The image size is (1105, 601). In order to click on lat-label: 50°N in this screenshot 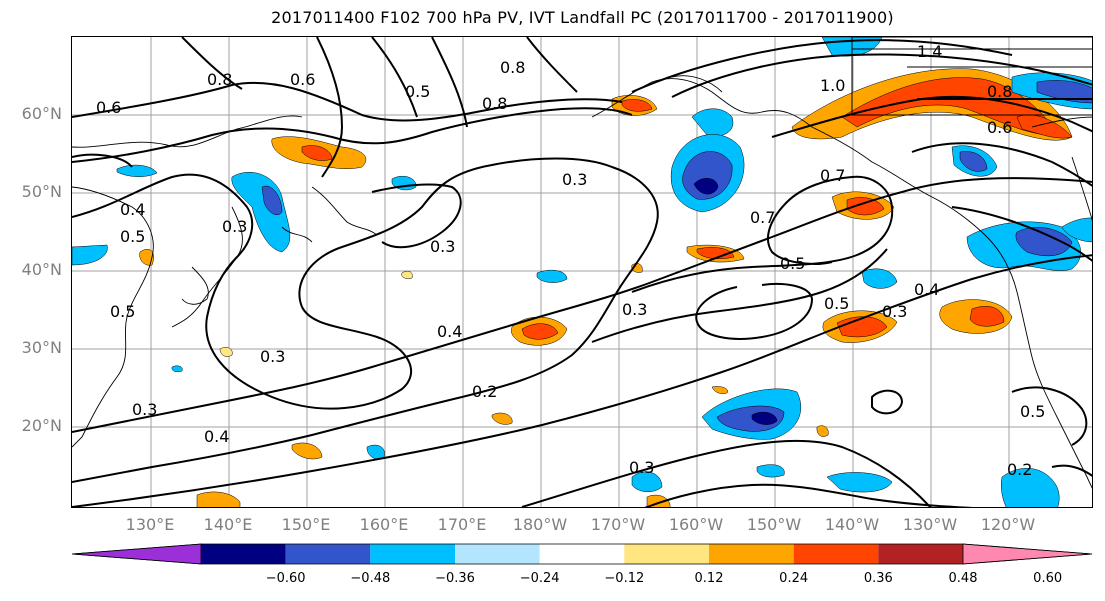, I will do `click(41, 191)`.